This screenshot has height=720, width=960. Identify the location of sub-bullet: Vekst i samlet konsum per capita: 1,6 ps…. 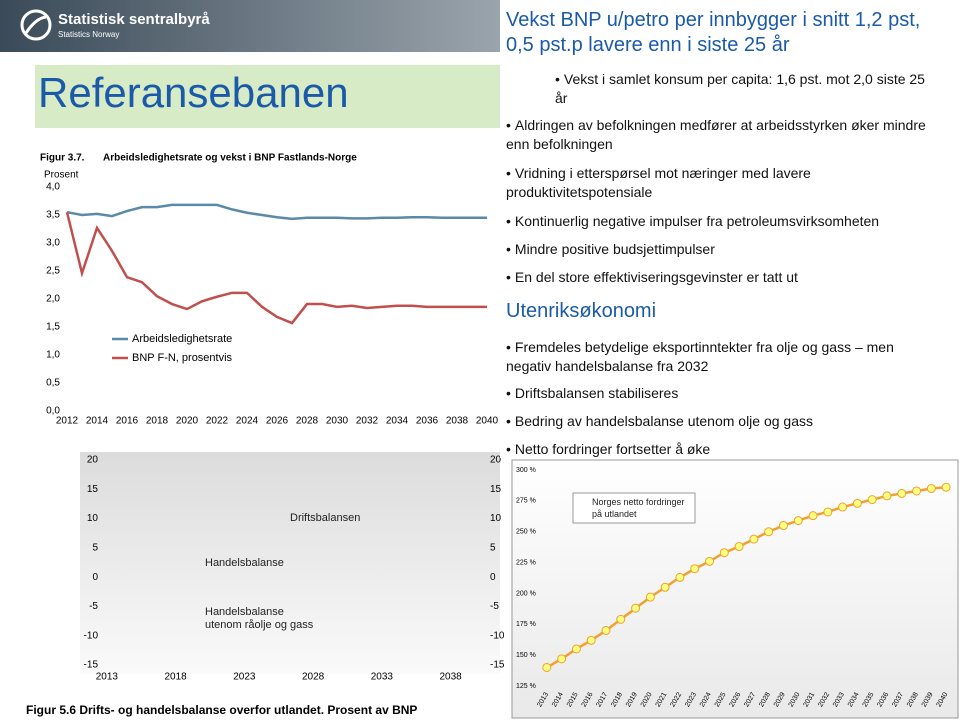
(745, 89).